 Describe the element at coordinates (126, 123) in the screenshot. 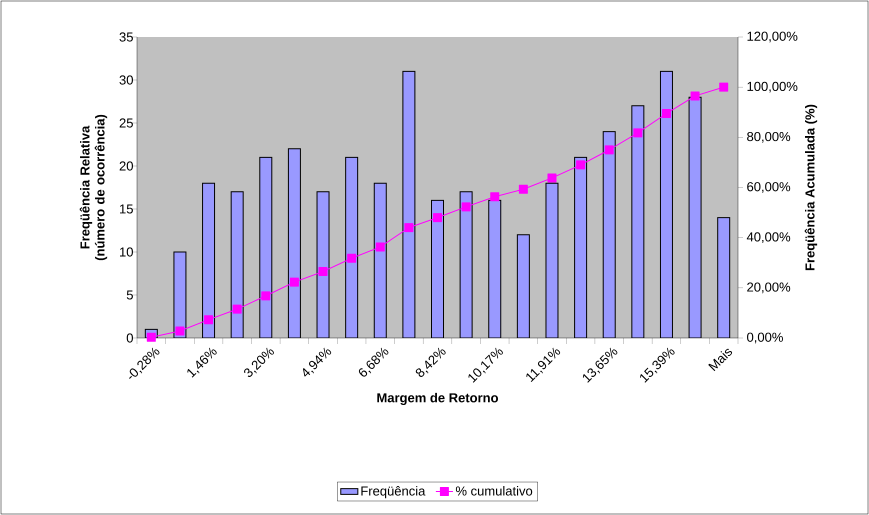

I see `y-tick-label: 25` at that location.